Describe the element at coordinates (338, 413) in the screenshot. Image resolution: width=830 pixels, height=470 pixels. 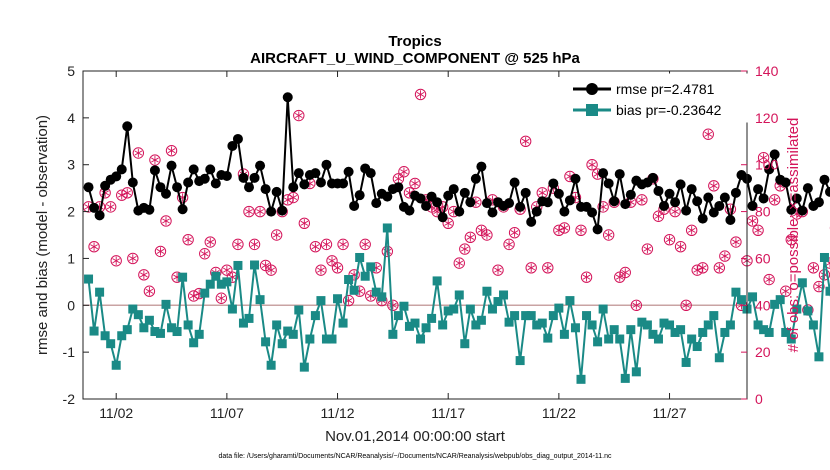
I see `x-tick-label: 11/12` at that location.